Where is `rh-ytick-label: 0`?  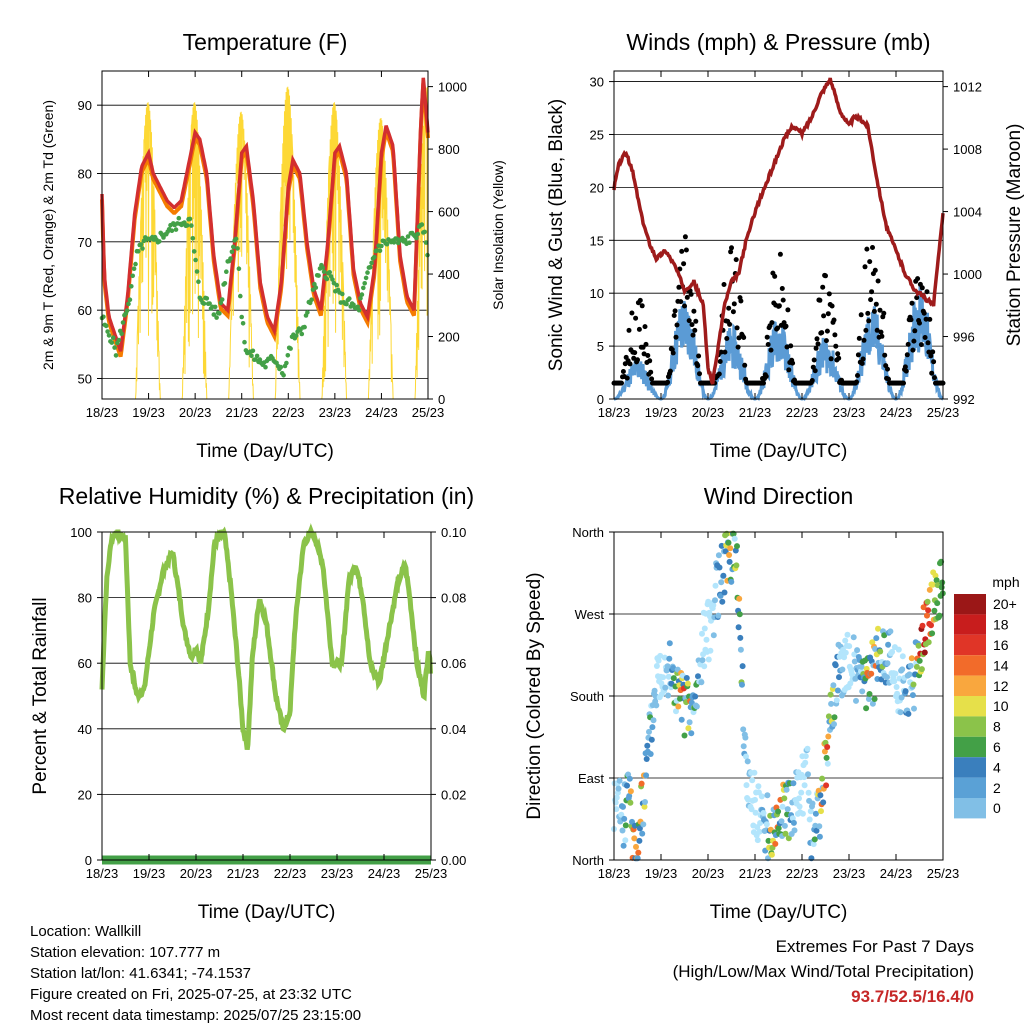
rh-ytick-label: 0 is located at coordinates (88, 860).